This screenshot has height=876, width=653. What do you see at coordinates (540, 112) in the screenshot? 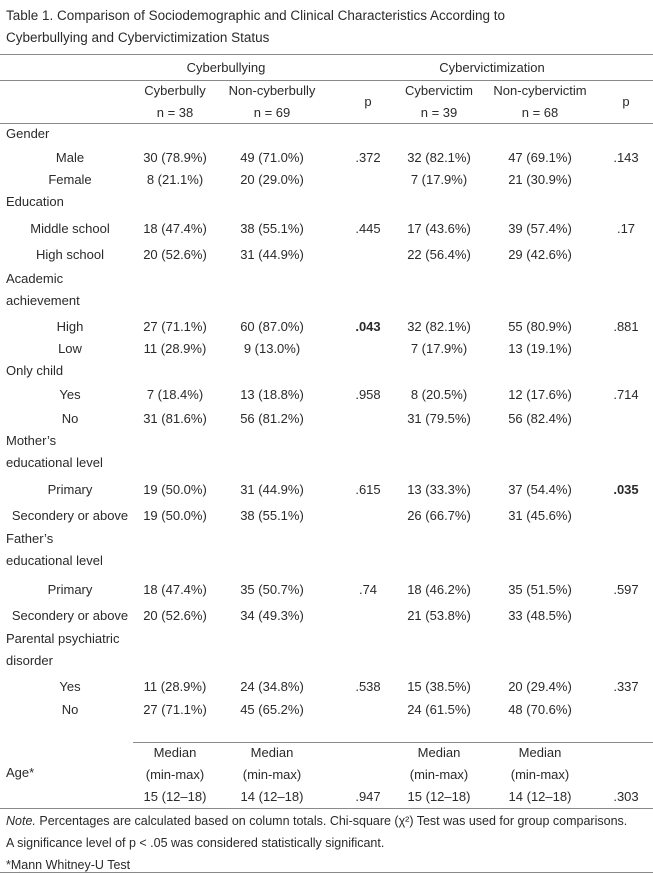
I see `col-n: n = 68` at bounding box center [540, 112].